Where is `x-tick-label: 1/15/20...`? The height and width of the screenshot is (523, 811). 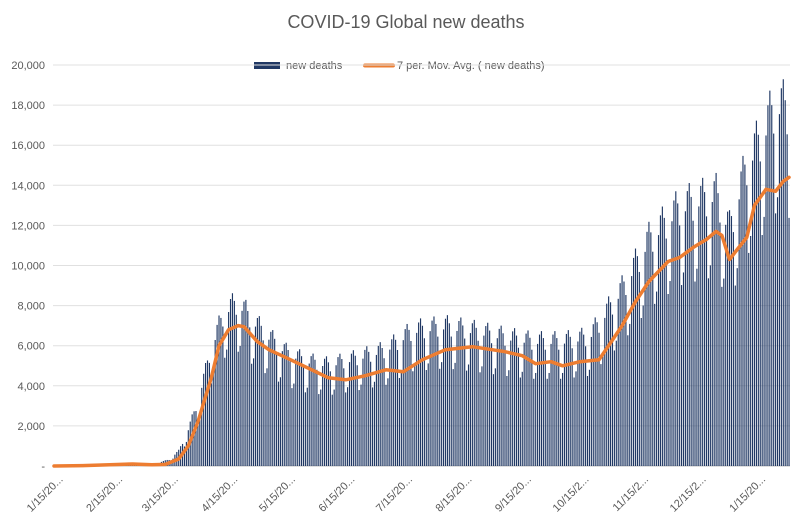
x-tick-label: 1/15/20... is located at coordinates (747, 494).